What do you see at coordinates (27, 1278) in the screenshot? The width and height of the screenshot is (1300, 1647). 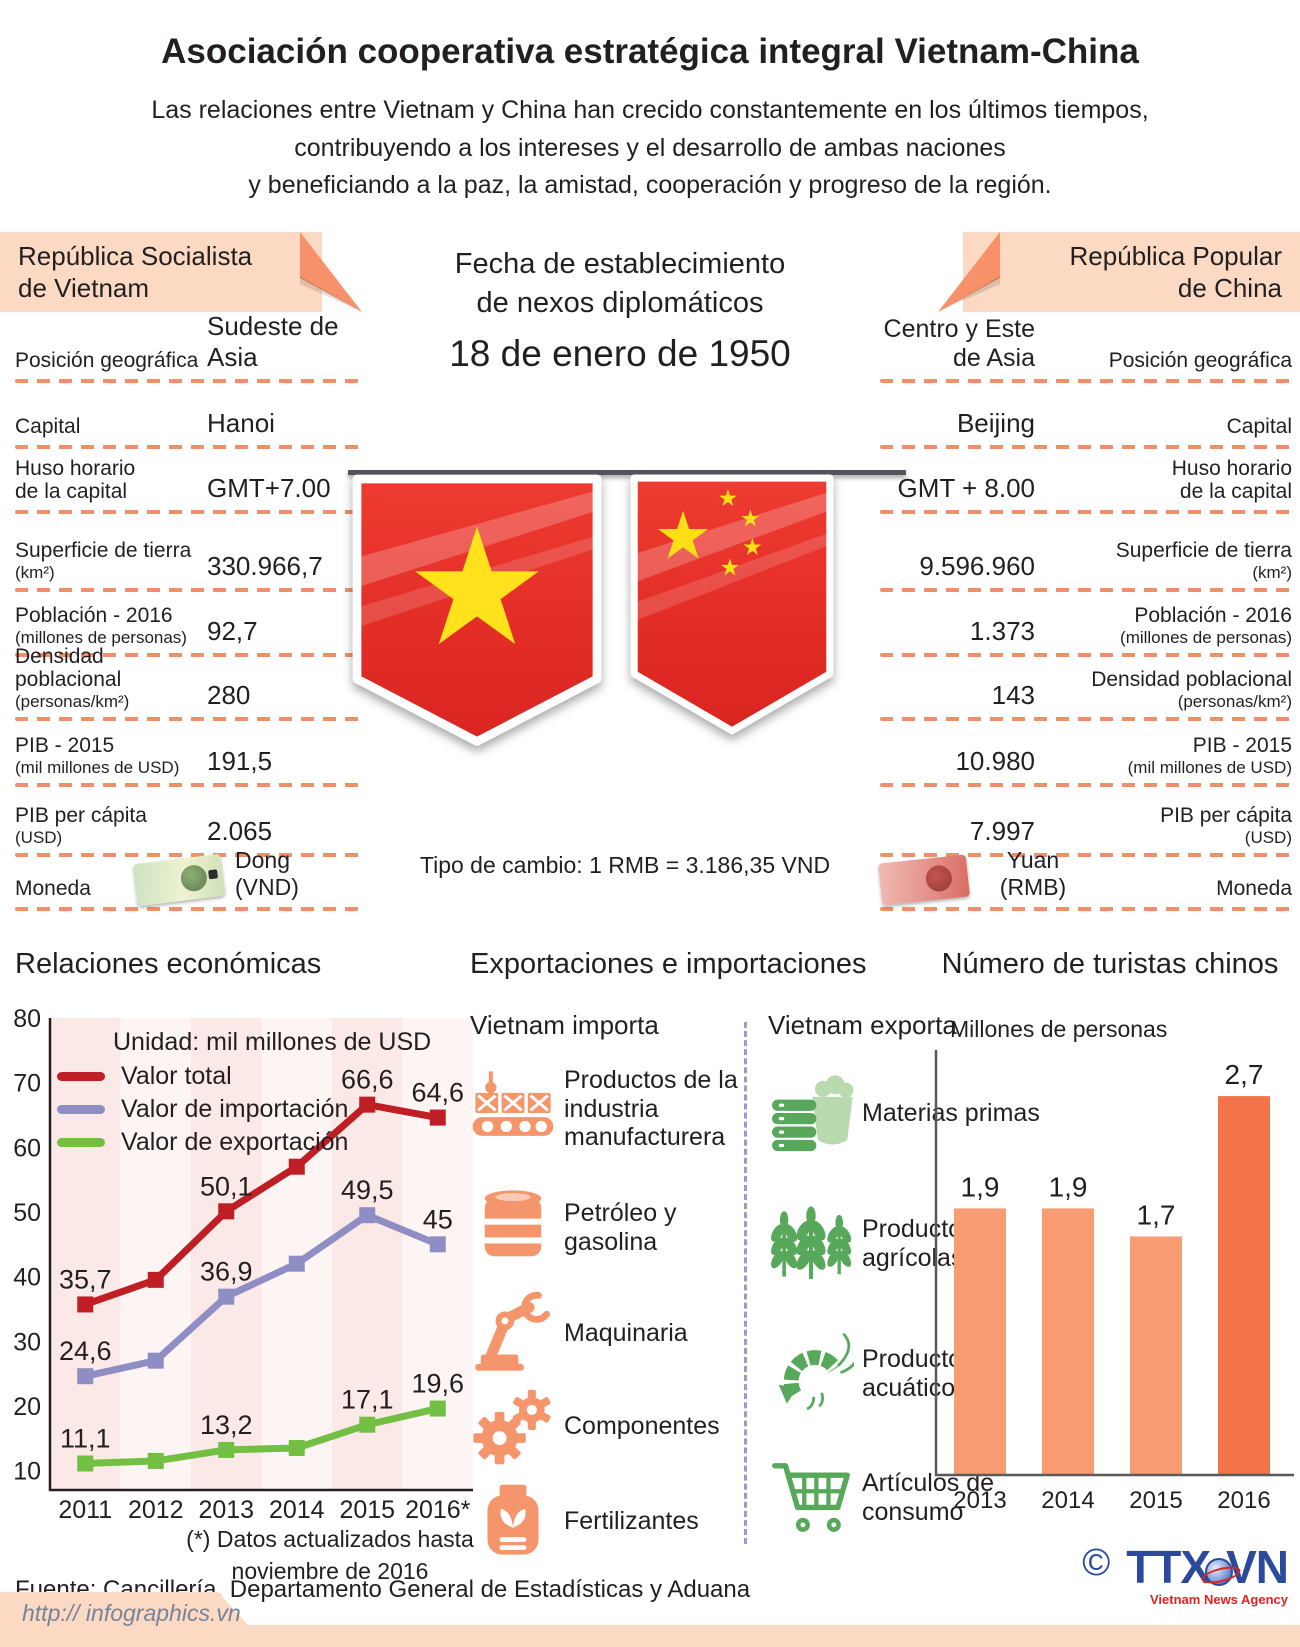 I see `svg-text: 40` at bounding box center [27, 1278].